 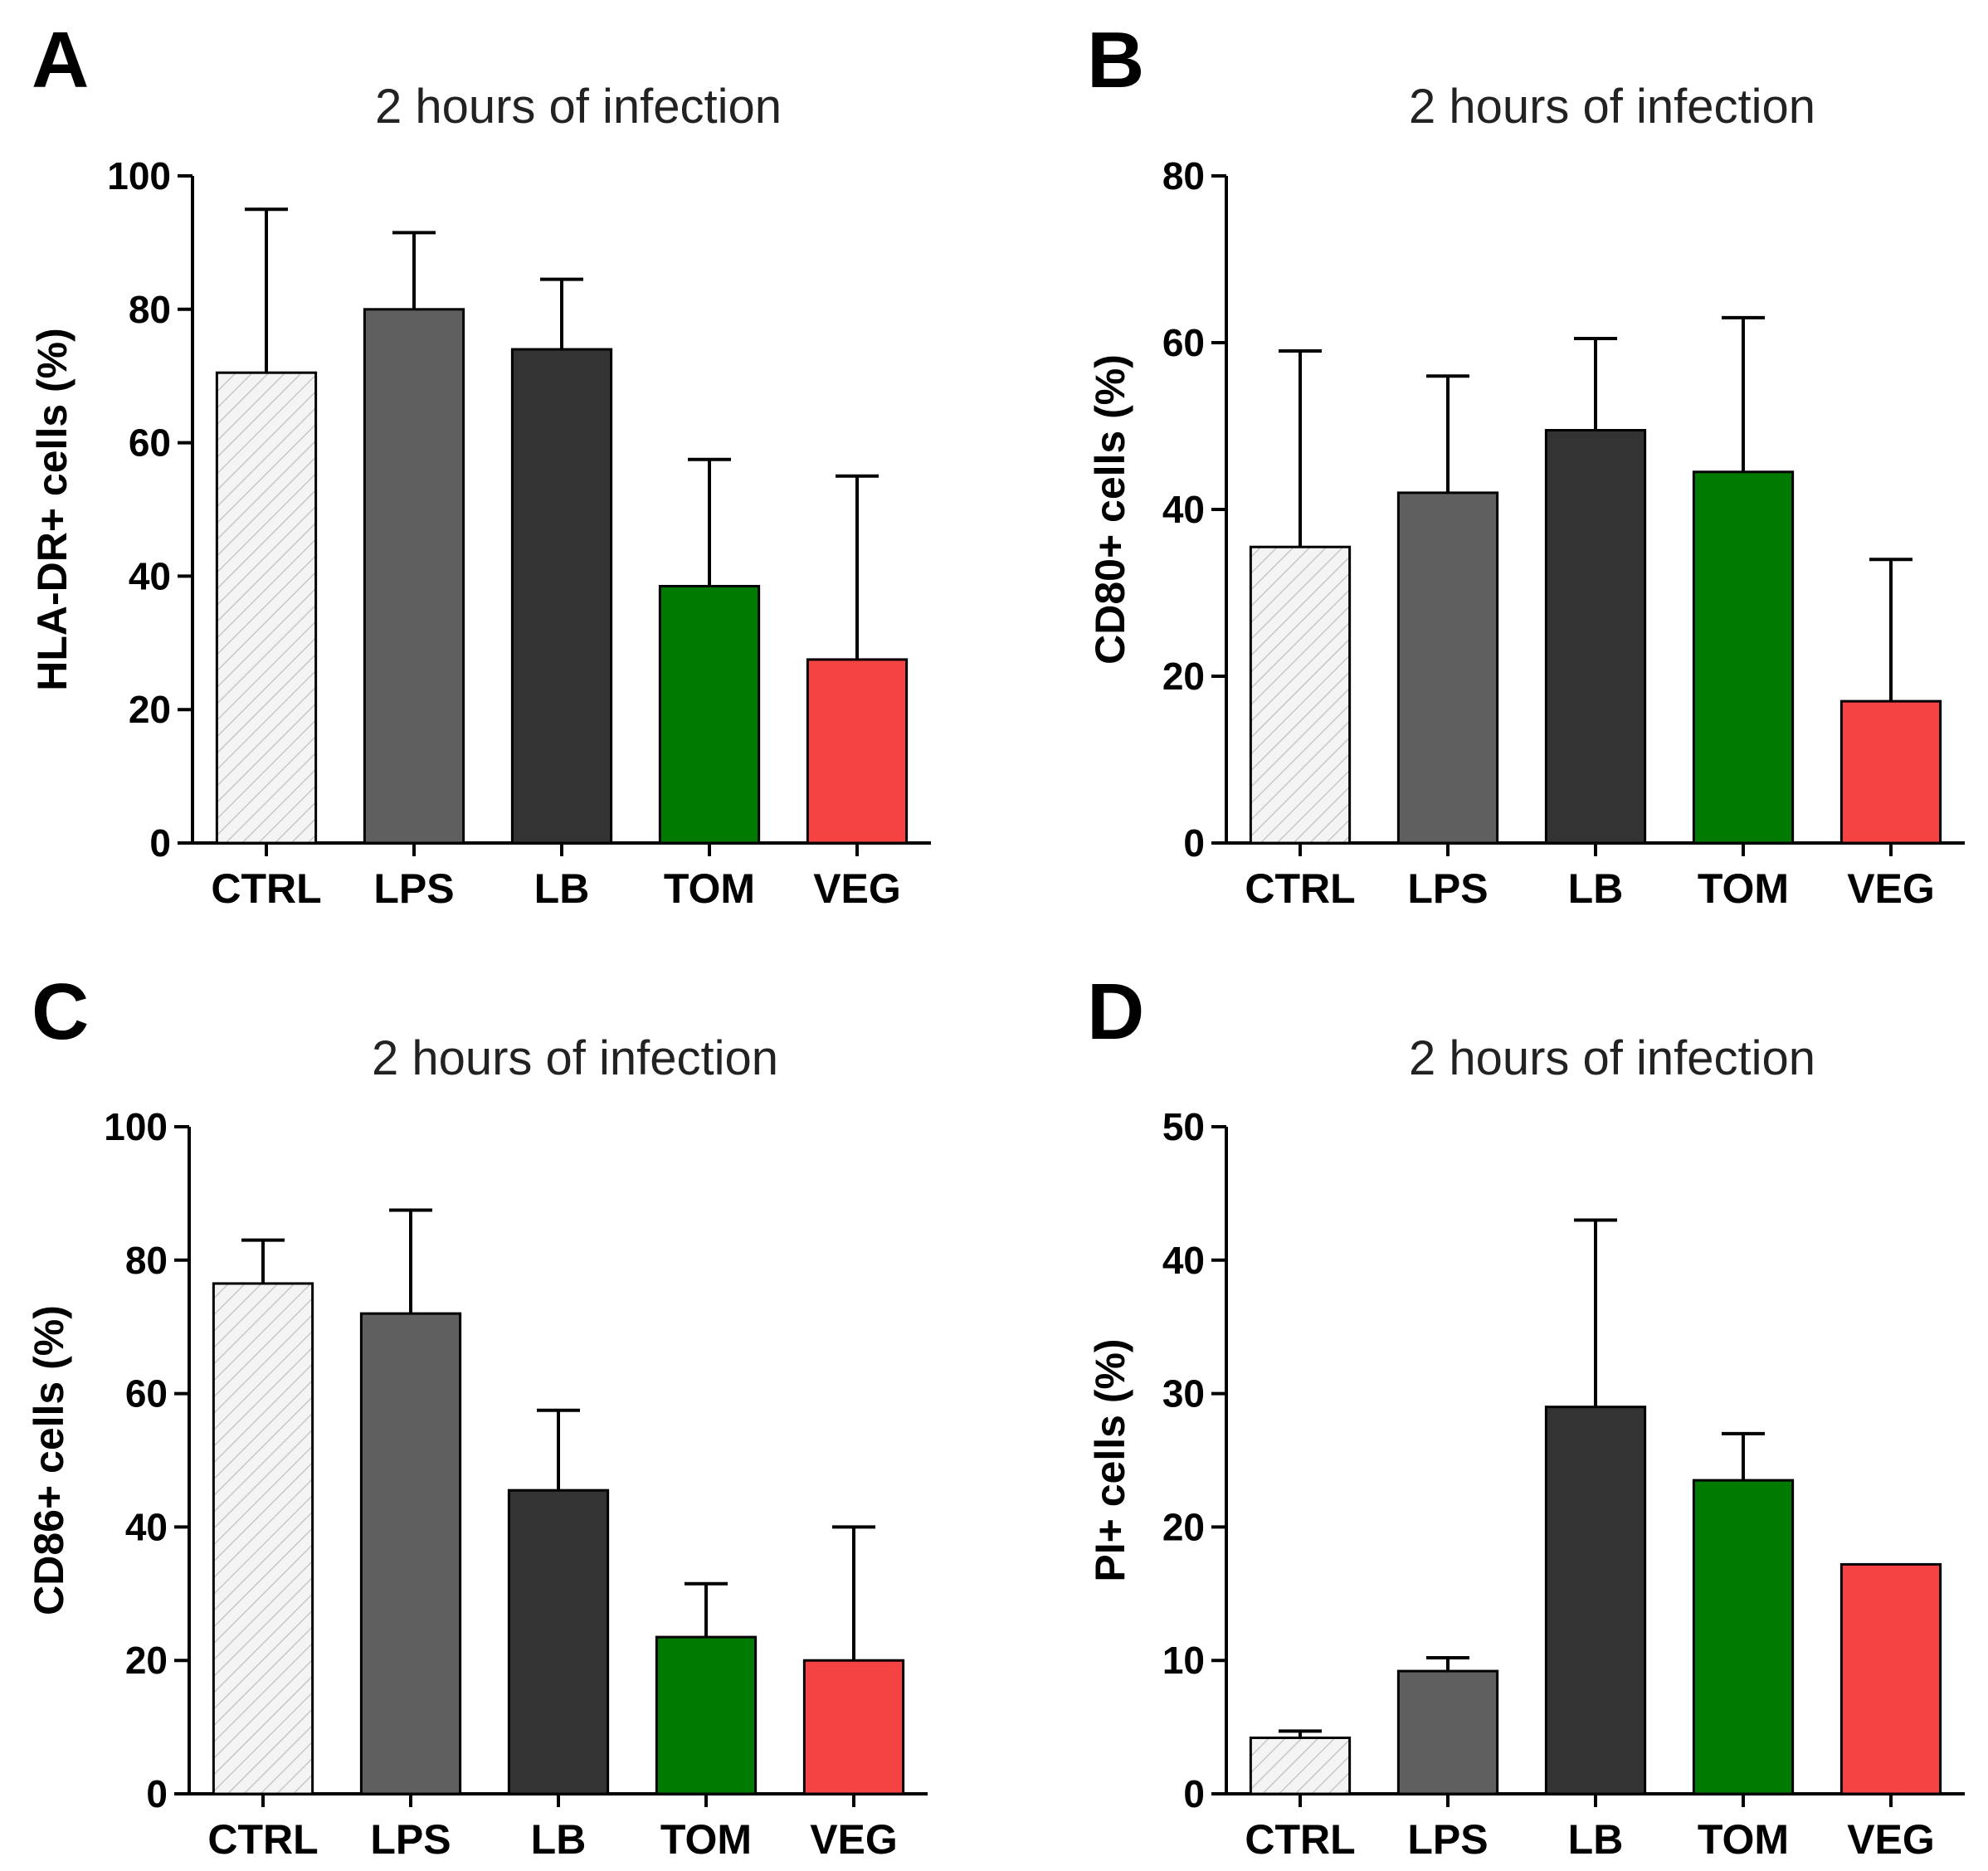 I want to click on panel-a-x-tick-label-tom: TOM, so click(x=709, y=889).